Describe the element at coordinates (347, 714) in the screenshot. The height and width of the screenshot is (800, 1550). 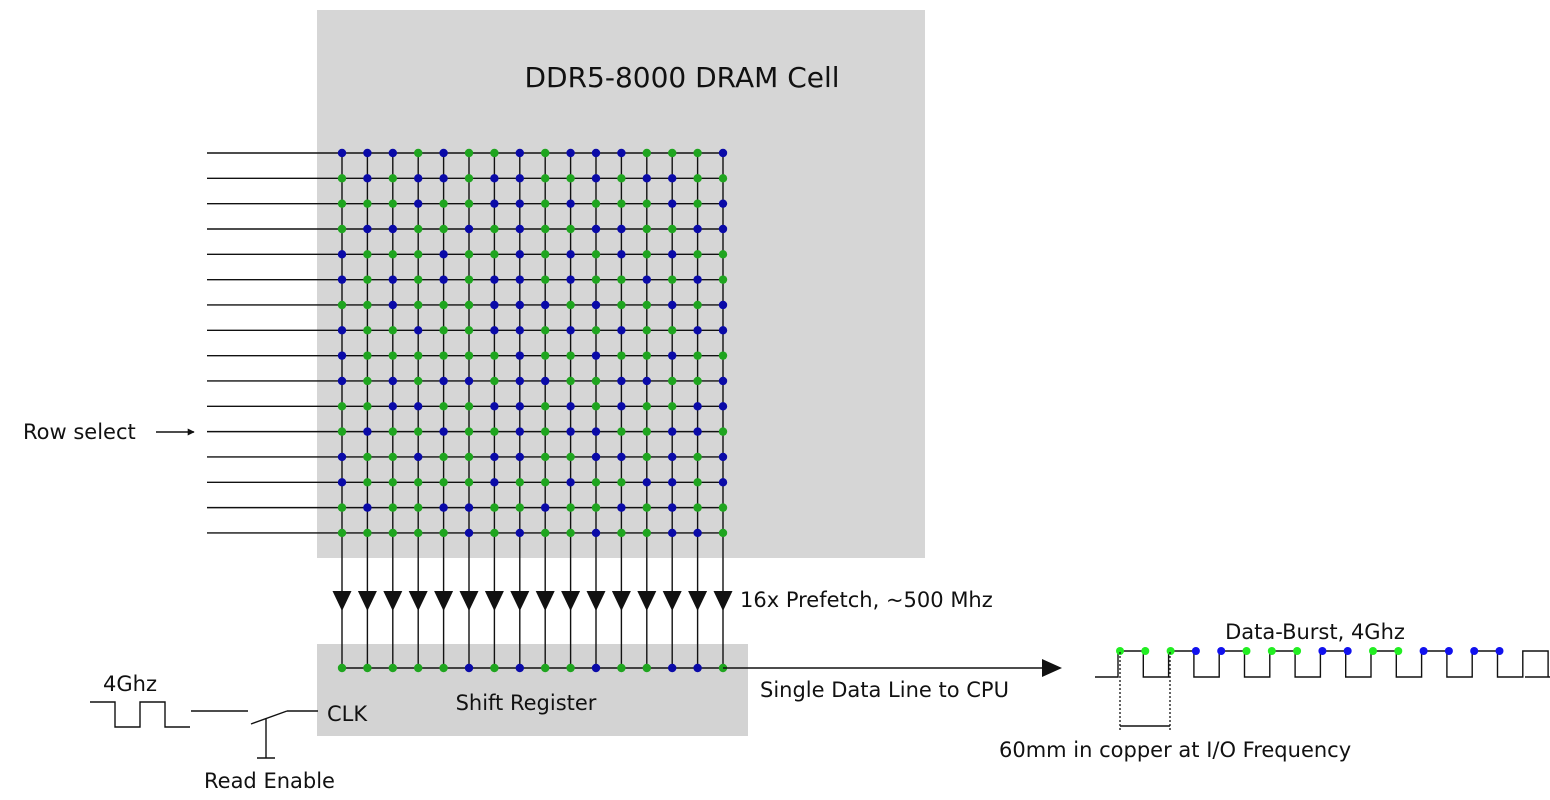
I see `clk-label: CLK` at that location.